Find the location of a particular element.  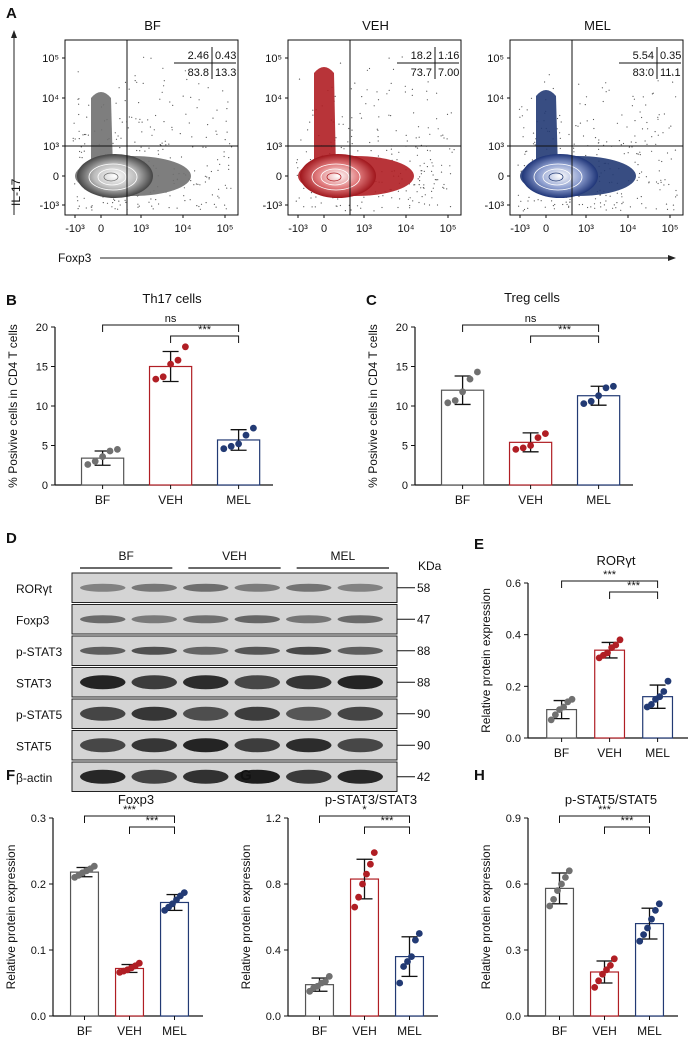

flow-density-core is located at coordinates (560, 176).